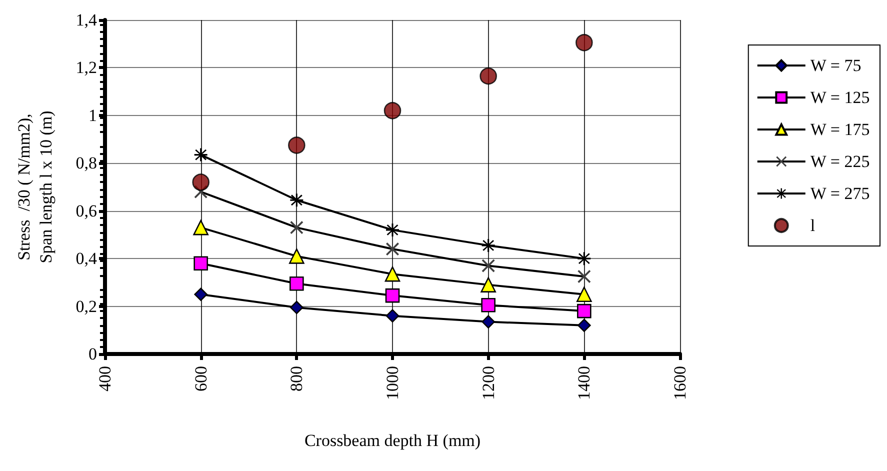 Image resolution: width=887 pixels, height=471 pixels. I want to click on x-tick-label: 600, so click(200, 379).